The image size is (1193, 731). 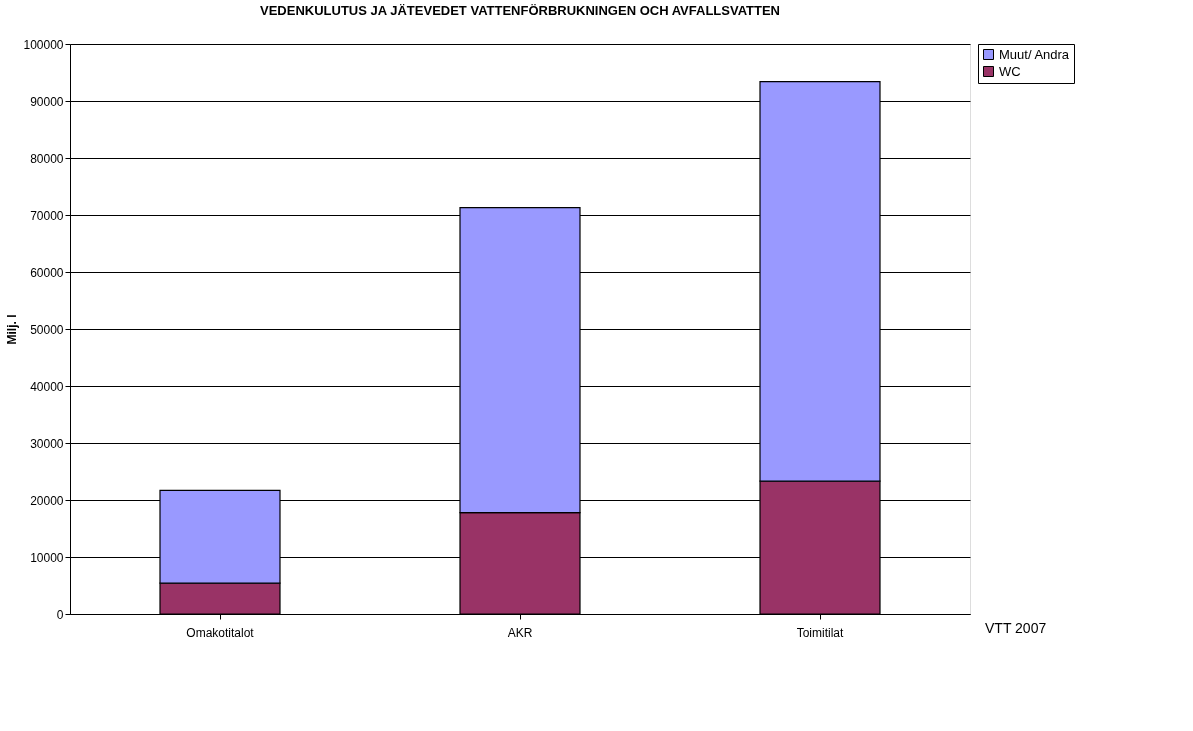 I want to click on y-tick-label: 100000, so click(x=43, y=44).